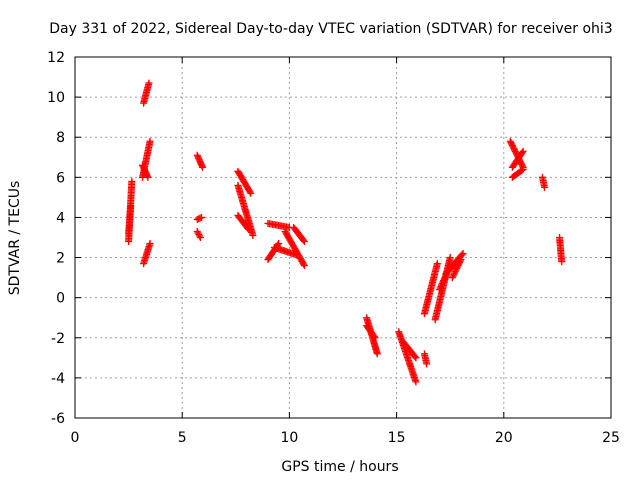  Describe the element at coordinates (60, 178) in the screenshot. I see `y-tick-label: 6` at that location.